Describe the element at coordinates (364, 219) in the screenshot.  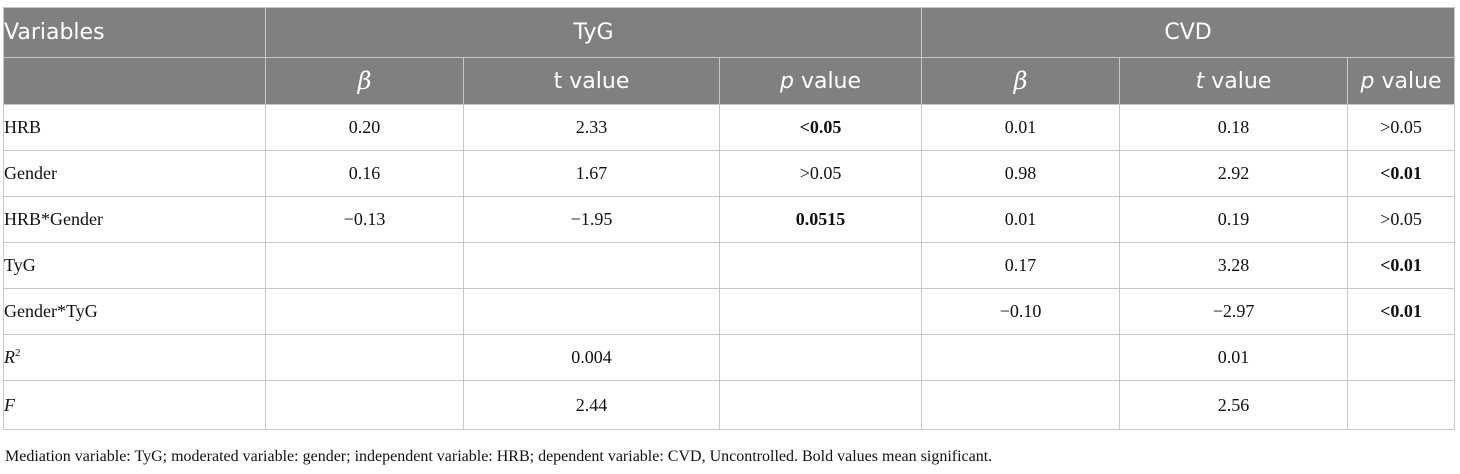
I see `tyg-beta-cell: −0.13` at that location.